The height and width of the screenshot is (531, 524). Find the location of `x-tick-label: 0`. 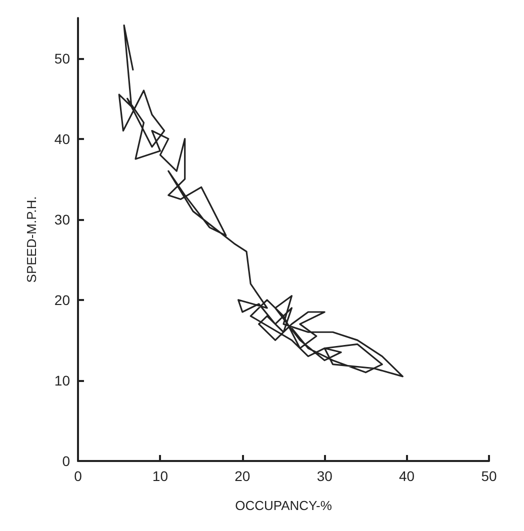

x-tick-label: 0 is located at coordinates (78, 476).